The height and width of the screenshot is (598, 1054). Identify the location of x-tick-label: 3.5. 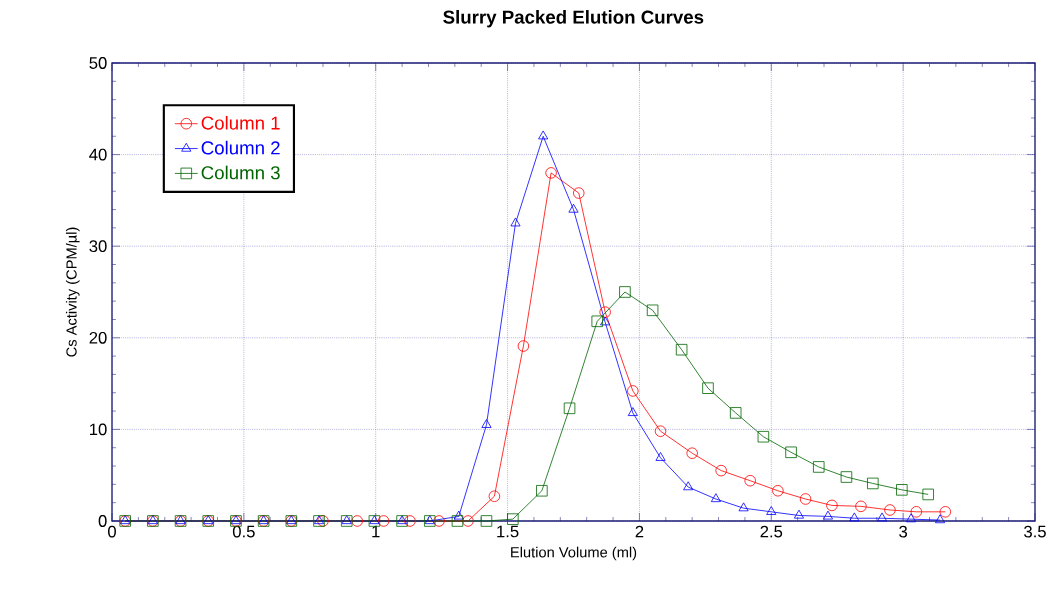
(1035, 531).